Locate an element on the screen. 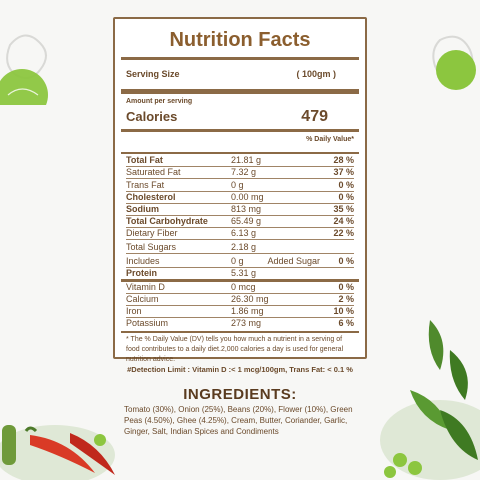 The image size is (480, 480). nutrient-row: Saturated Fat 7.32 g 37 % is located at coordinates (240, 172).